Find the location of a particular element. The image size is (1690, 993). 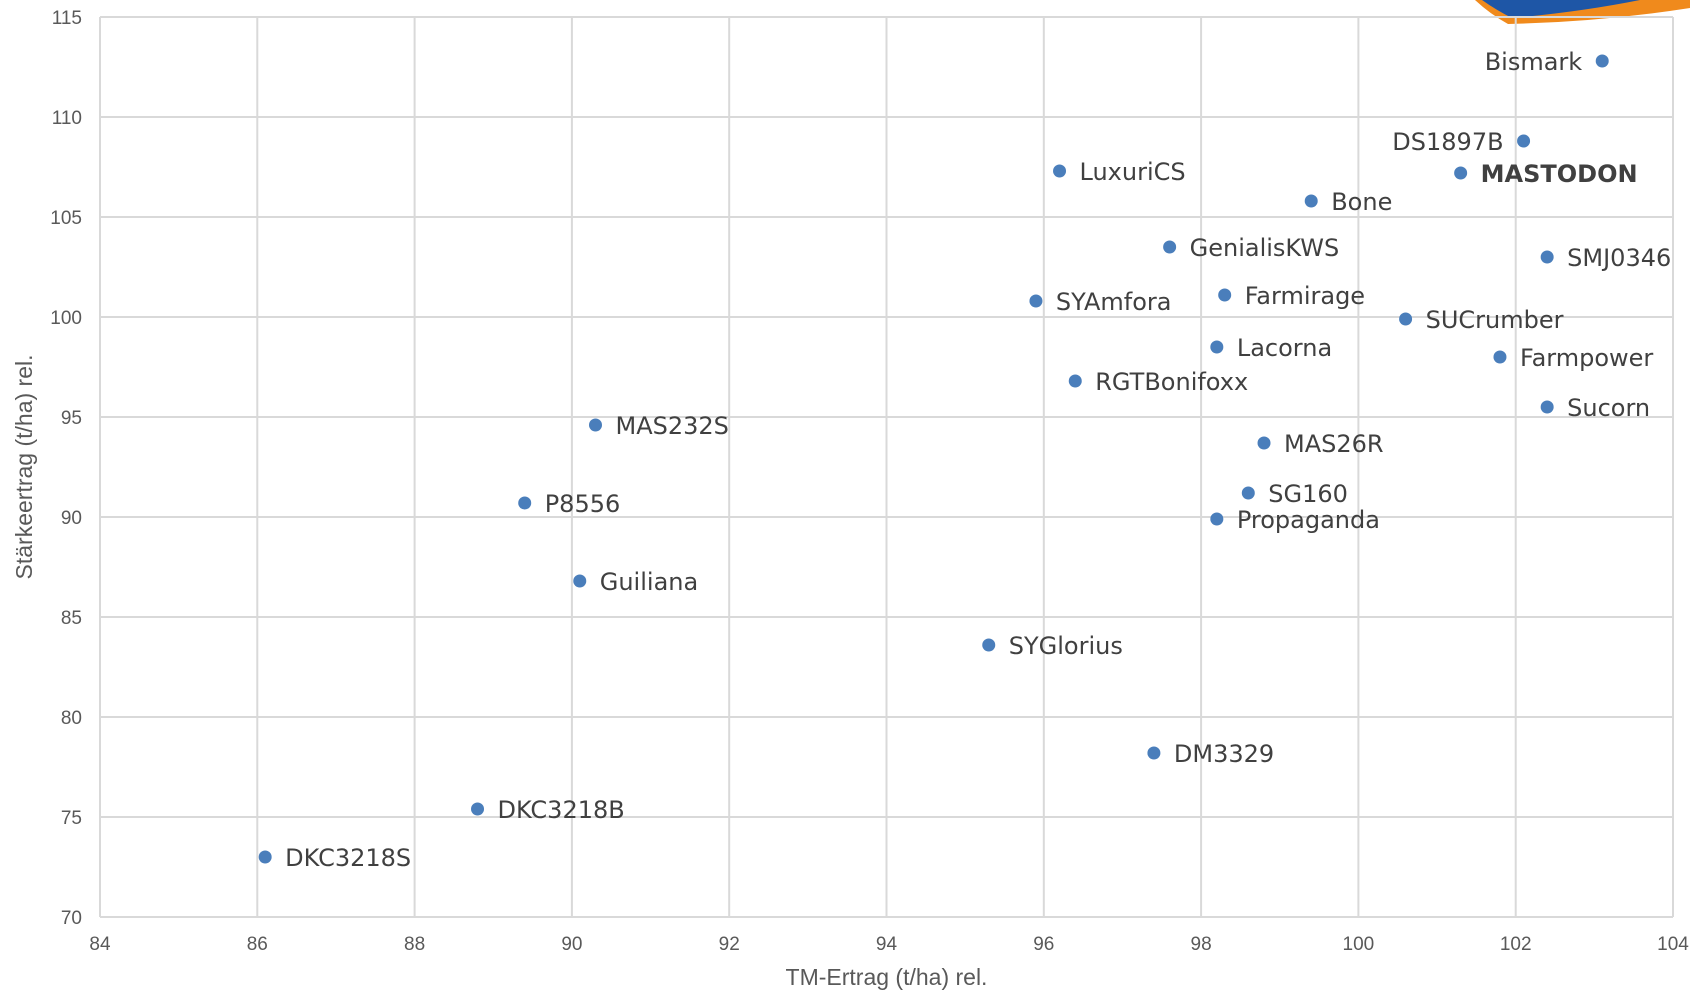

corner-logo-fragment is located at coordinates (1582, 12).